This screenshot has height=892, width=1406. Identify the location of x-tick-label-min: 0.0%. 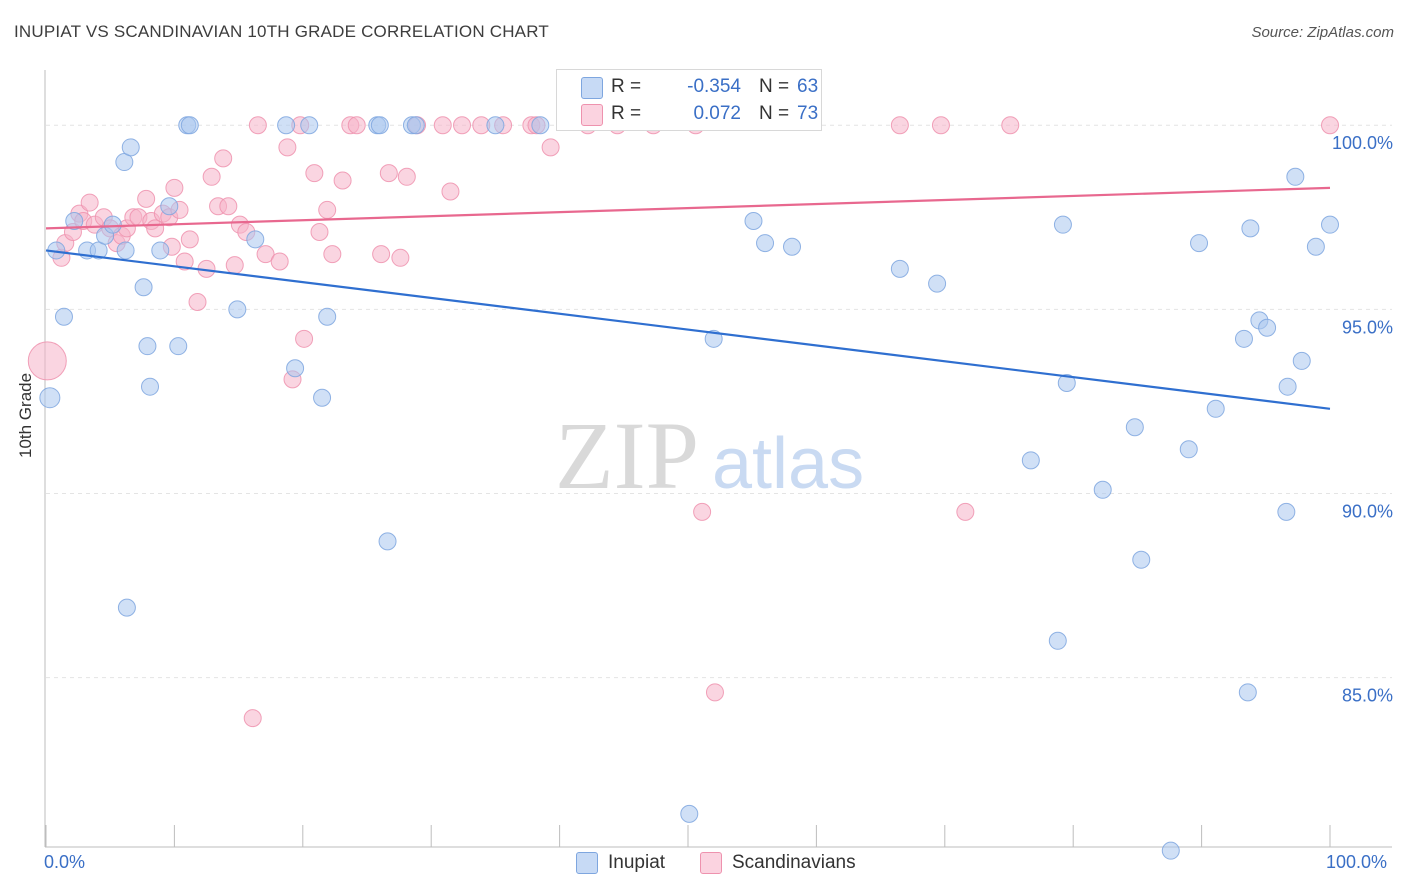
(65, 862).